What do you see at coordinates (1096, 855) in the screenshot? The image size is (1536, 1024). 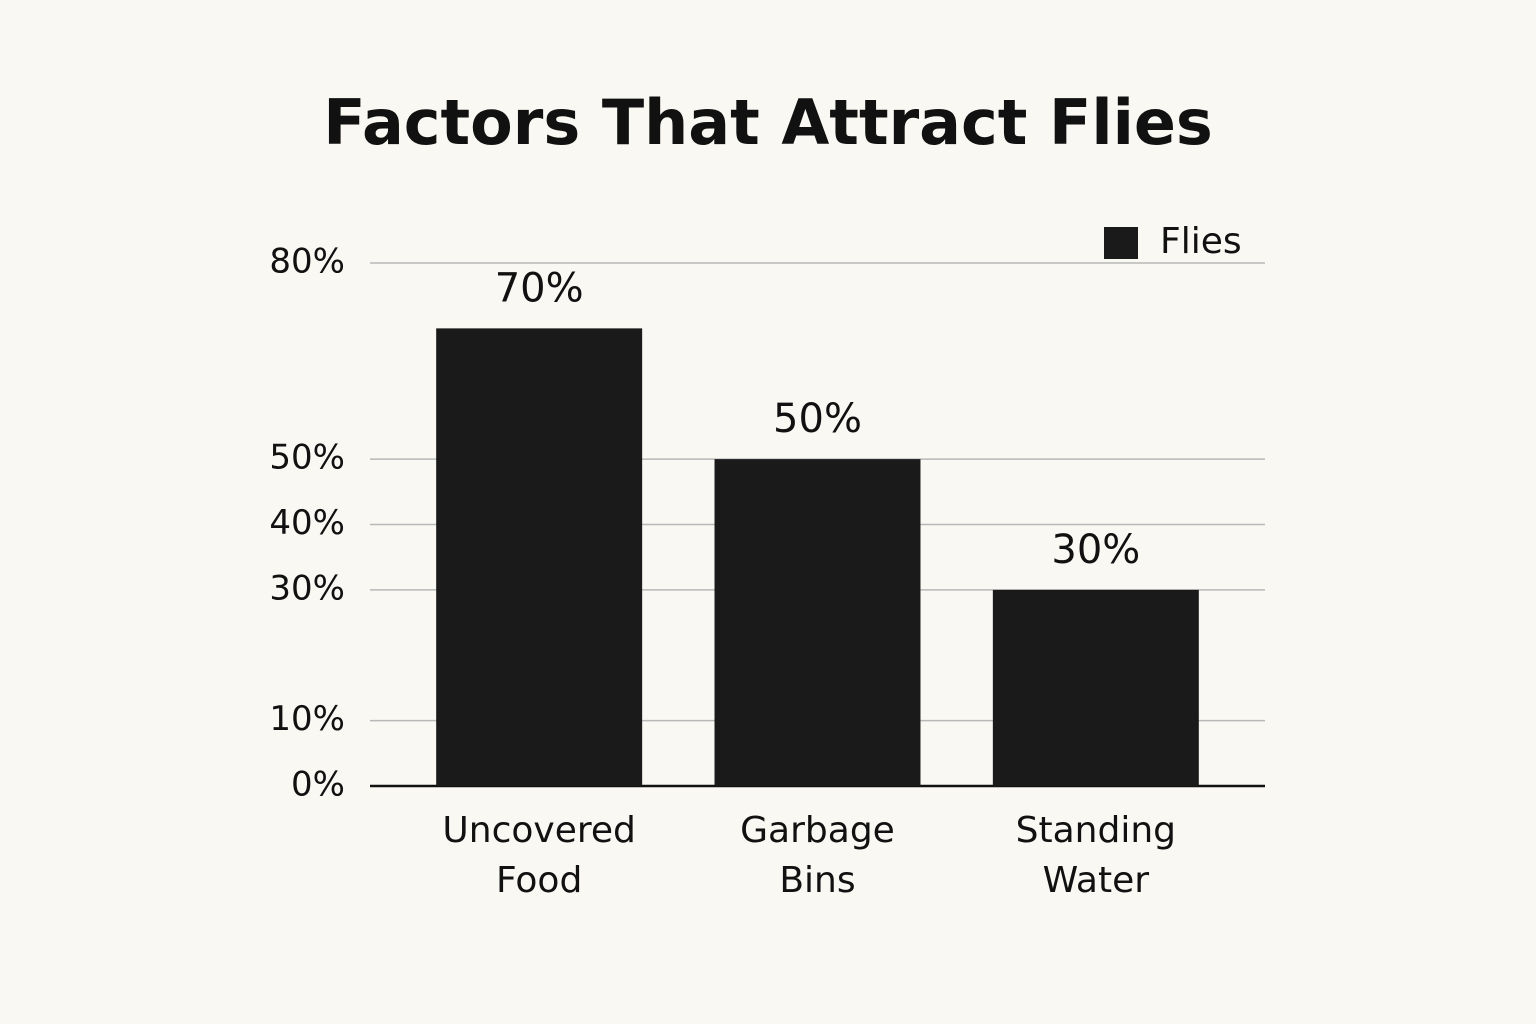 I see `x-tick-label: Standing Water` at bounding box center [1096, 855].